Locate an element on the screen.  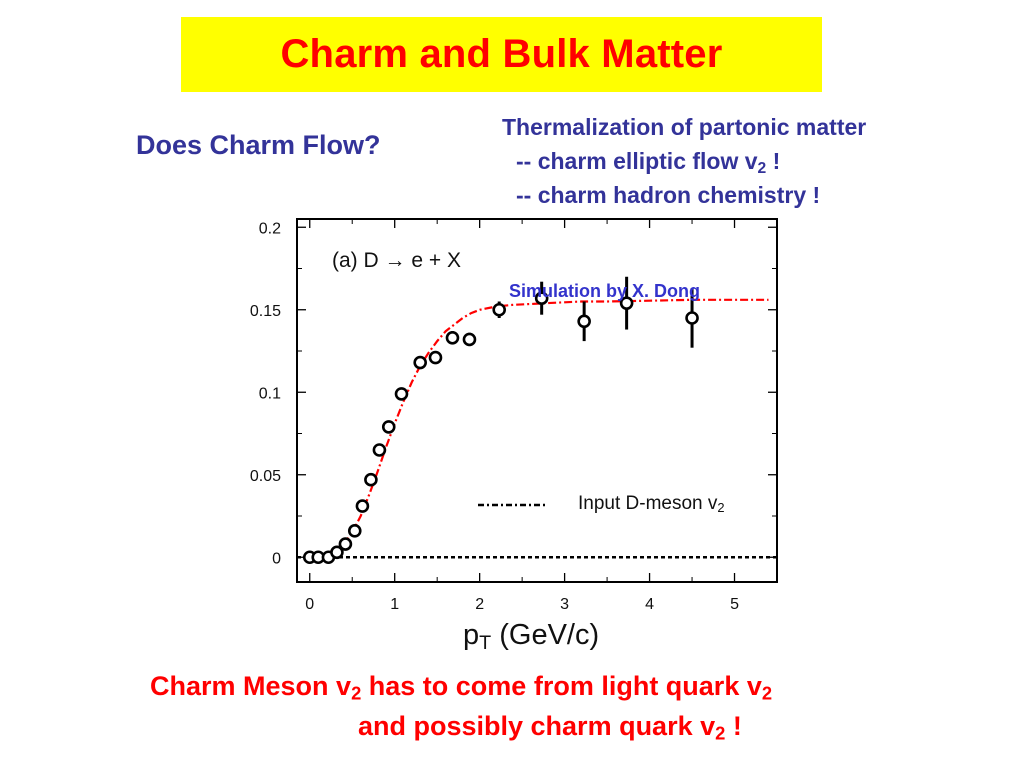
x-tick-label: 2 is located at coordinates (479, 604).